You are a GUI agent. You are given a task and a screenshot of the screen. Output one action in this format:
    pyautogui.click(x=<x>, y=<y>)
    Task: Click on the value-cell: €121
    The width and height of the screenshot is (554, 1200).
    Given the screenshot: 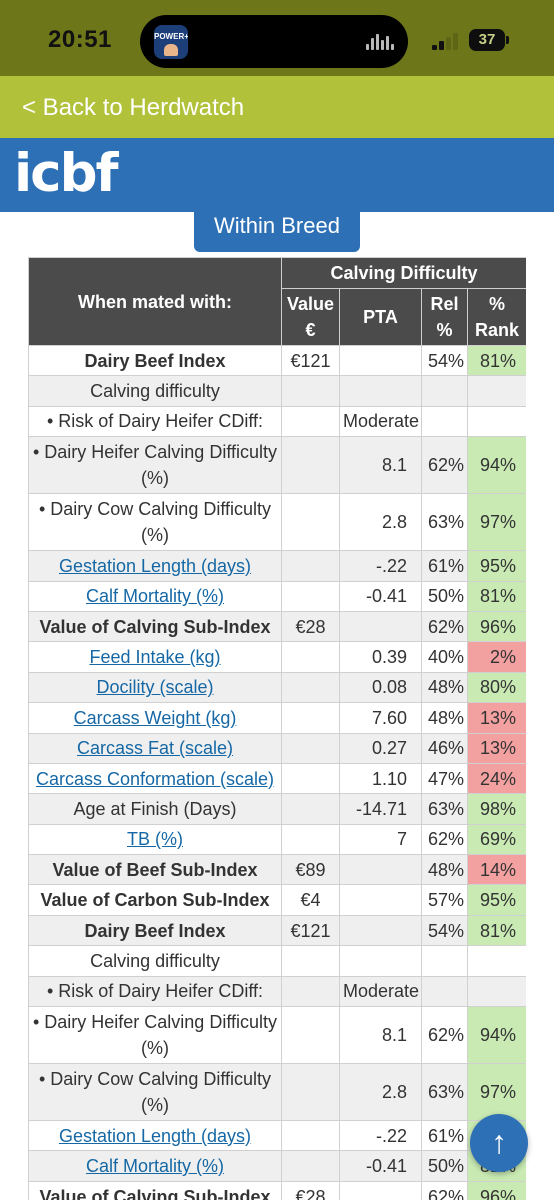 What is the action you would take?
    pyautogui.click(x=310, y=360)
    